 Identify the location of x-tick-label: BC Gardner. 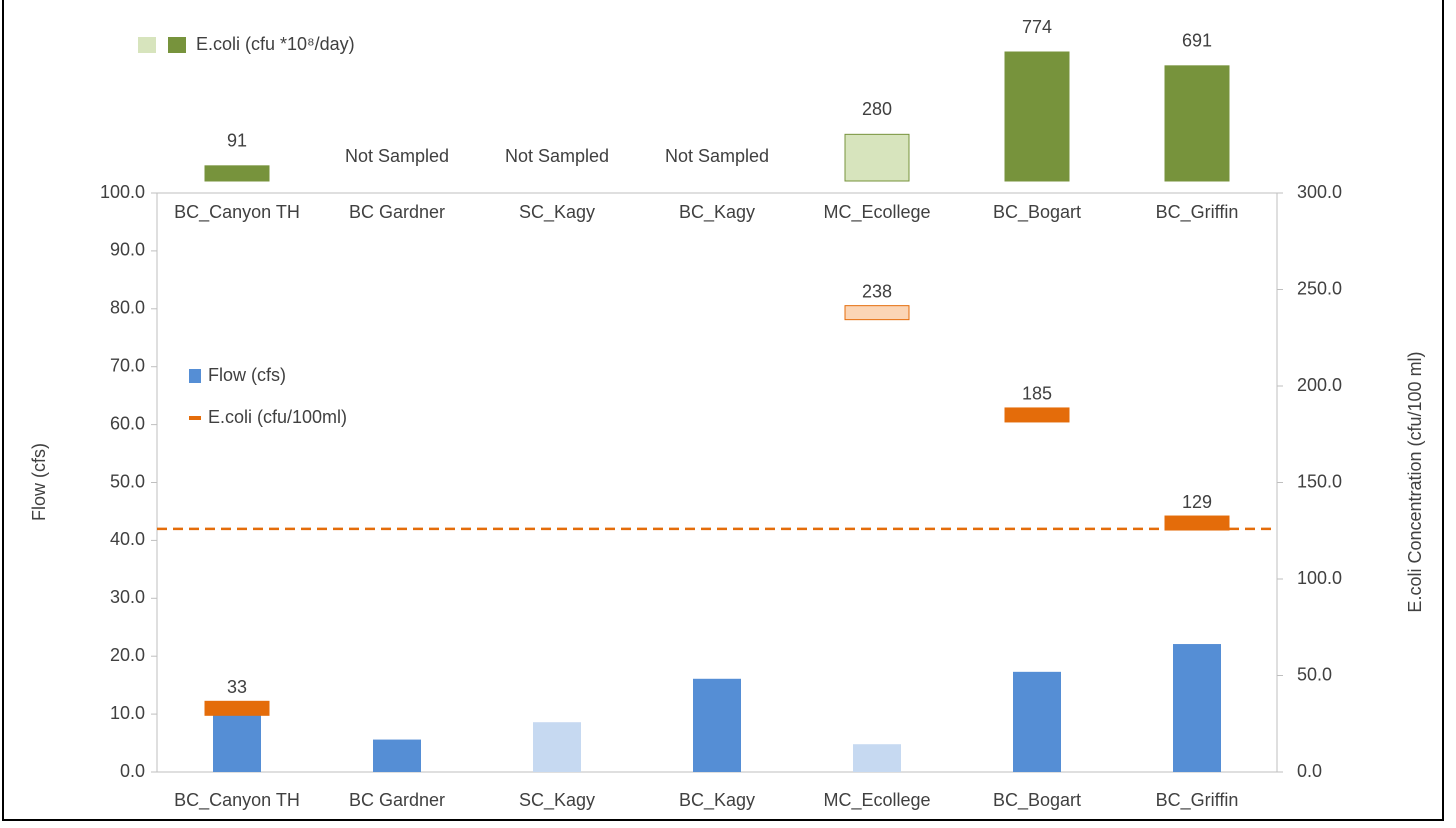
(397, 800).